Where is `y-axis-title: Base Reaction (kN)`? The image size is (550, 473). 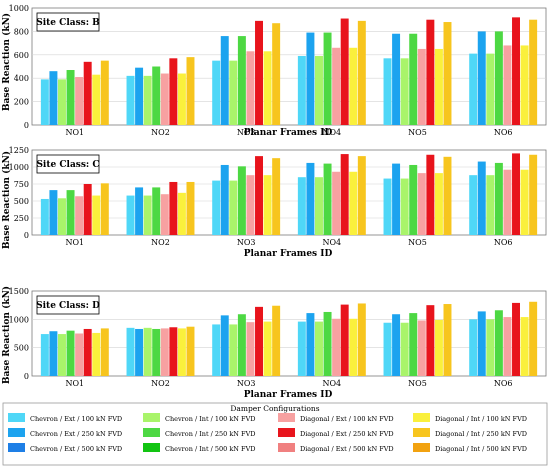 y-axis-title: Base Reaction (kN) is located at coordinates (6, 62).